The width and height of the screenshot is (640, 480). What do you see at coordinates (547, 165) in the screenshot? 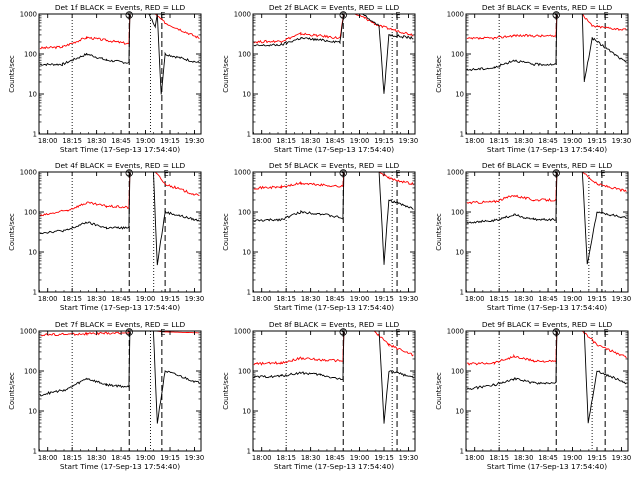
I see `panel-title: Det 6f BLACK = Events, RED = LLD` at bounding box center [547, 165].